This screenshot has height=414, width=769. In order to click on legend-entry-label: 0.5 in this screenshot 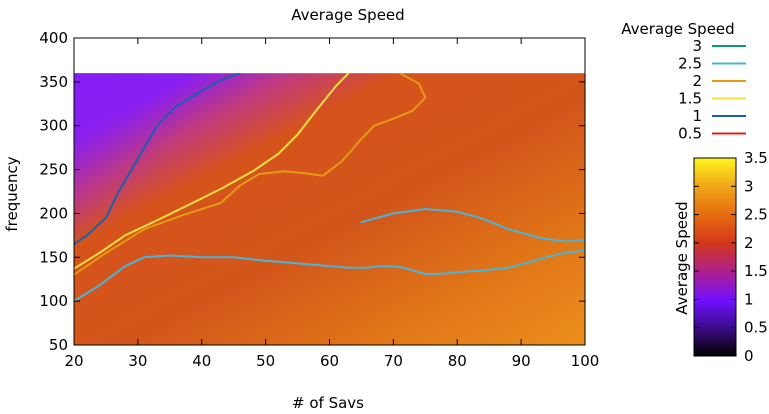, I will do `click(690, 134)`.